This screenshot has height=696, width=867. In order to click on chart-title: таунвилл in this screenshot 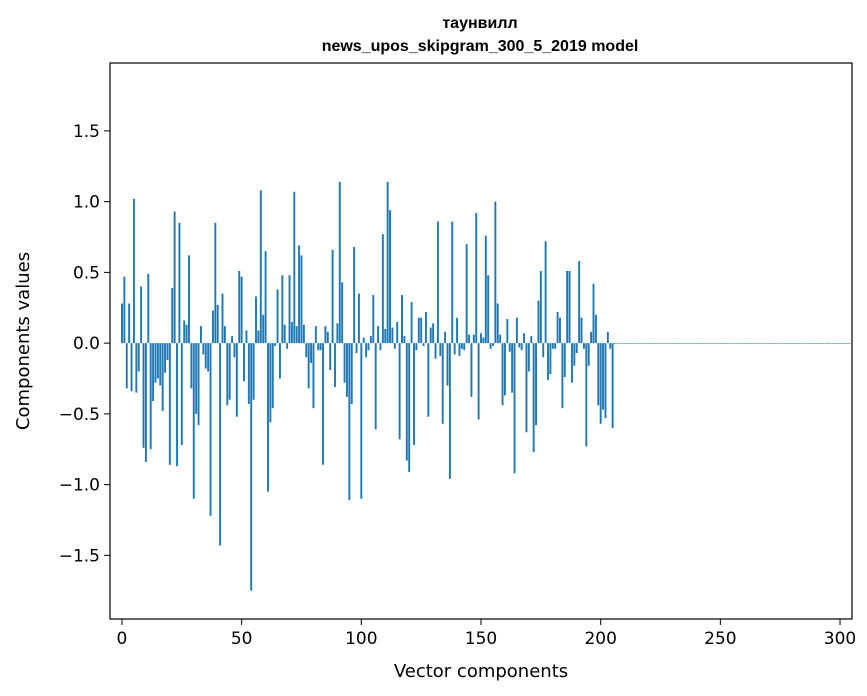, I will do `click(479, 23)`.